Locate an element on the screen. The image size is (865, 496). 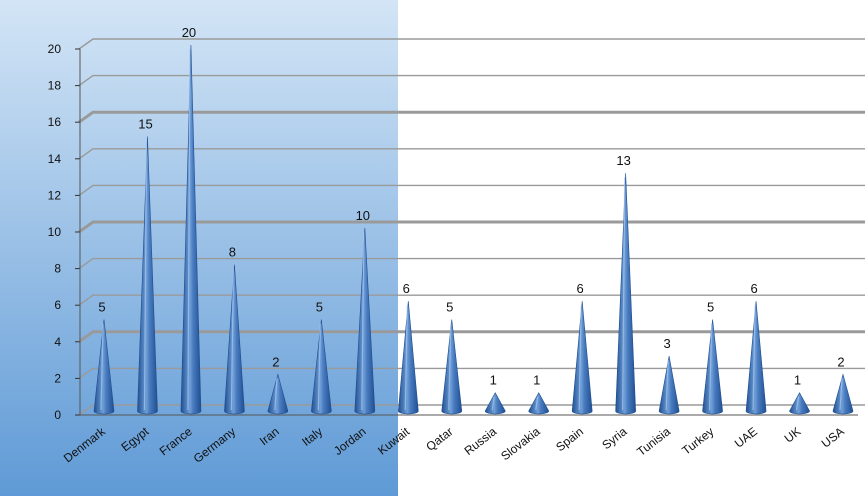
cone-bar-syria is located at coordinates (625, 294).